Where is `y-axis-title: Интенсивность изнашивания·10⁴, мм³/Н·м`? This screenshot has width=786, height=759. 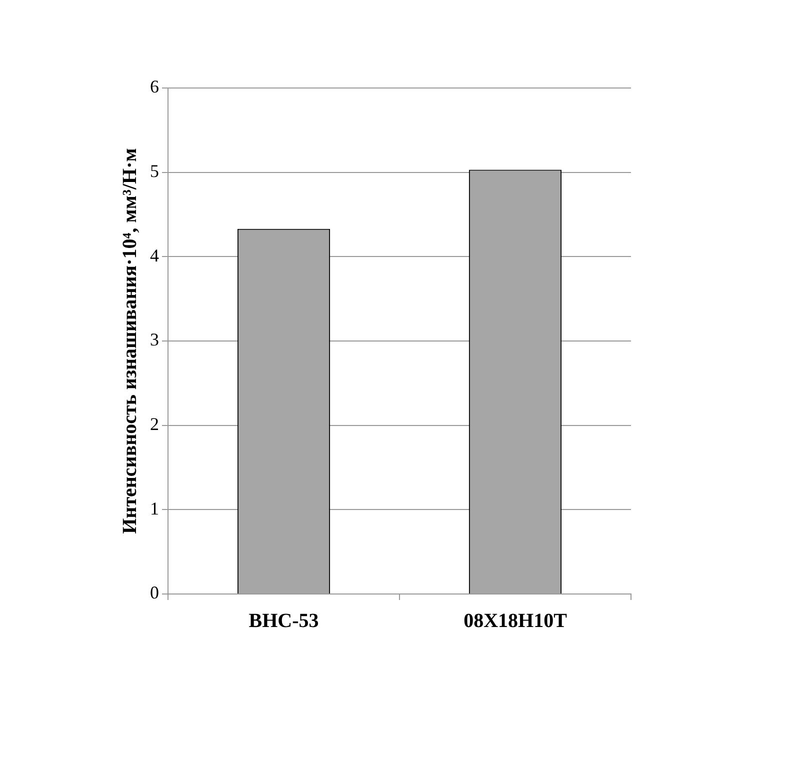 y-axis-title: Интенсивность изнашивания·10⁴, мм³/Н·м is located at coordinates (130, 341).